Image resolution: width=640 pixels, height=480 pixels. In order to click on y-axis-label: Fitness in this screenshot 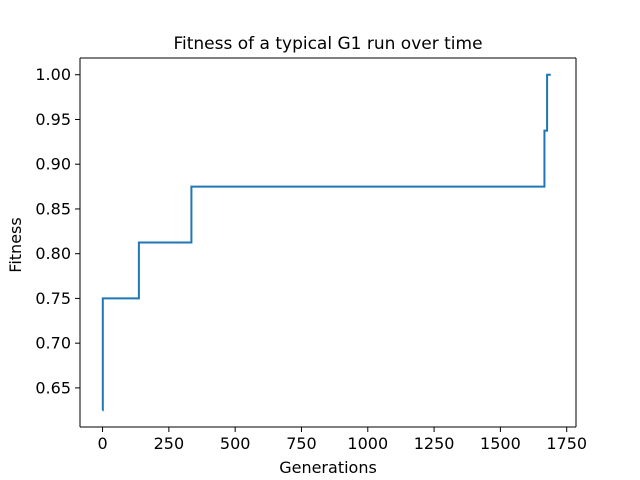, I will do `click(15, 244)`.